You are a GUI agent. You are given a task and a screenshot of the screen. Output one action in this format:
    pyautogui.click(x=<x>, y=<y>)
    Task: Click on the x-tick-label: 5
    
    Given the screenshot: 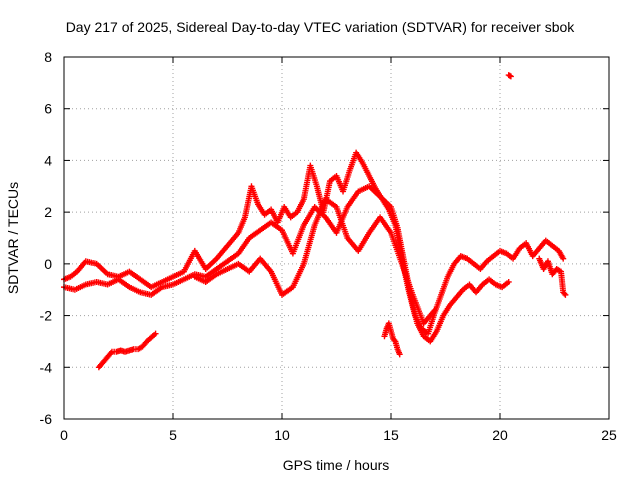 What is the action you would take?
    pyautogui.click(x=173, y=435)
    